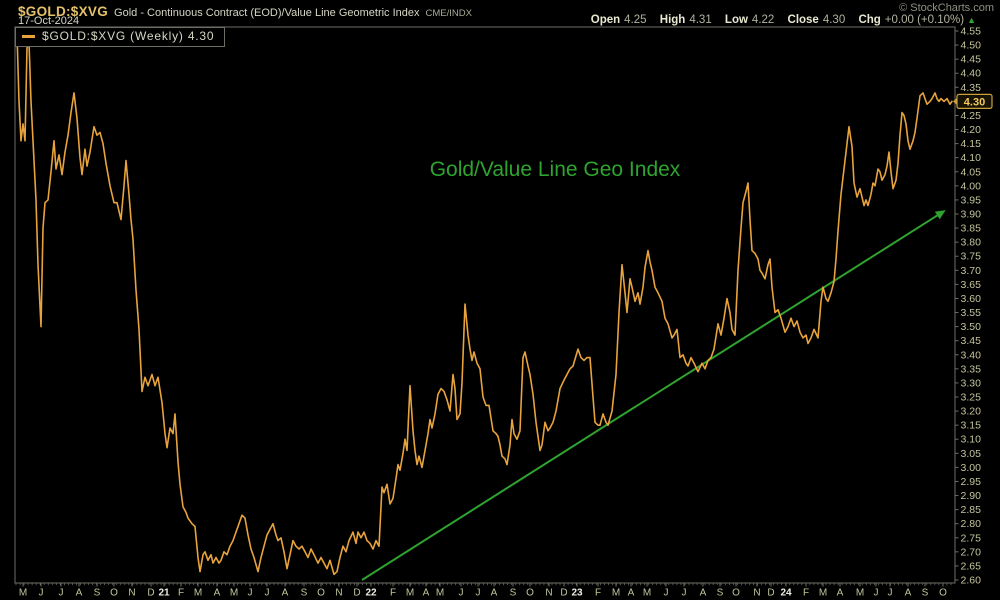 This screenshot has width=1000, height=600. I want to click on y-tick-label: 3.55, so click(971, 313).